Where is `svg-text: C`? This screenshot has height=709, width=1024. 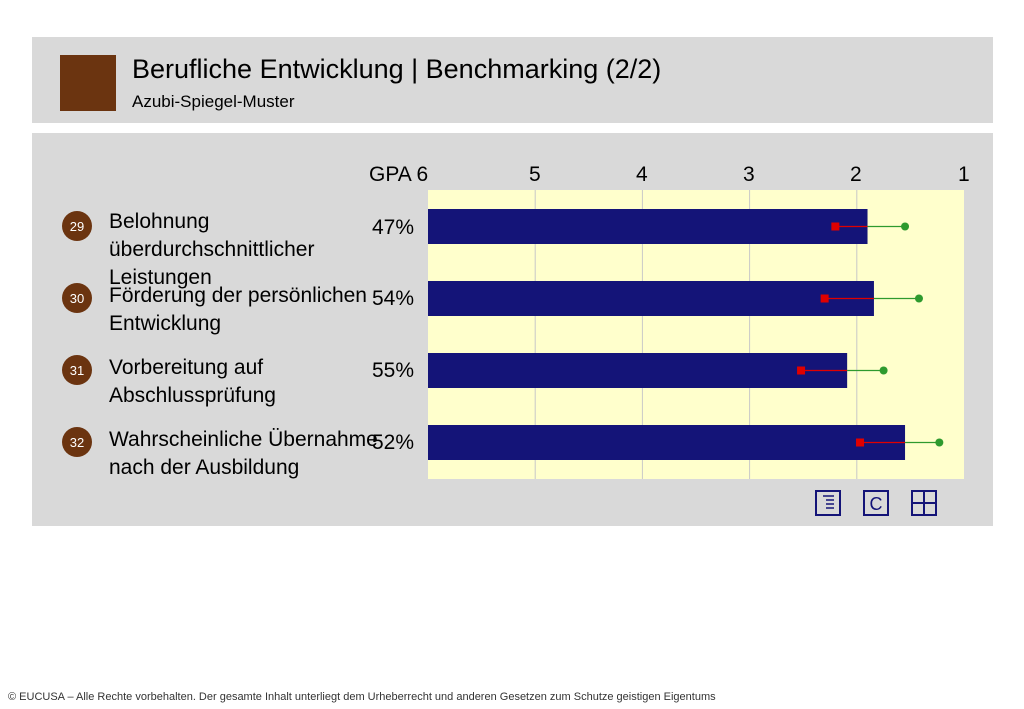
svg-text: C is located at coordinates (876, 504).